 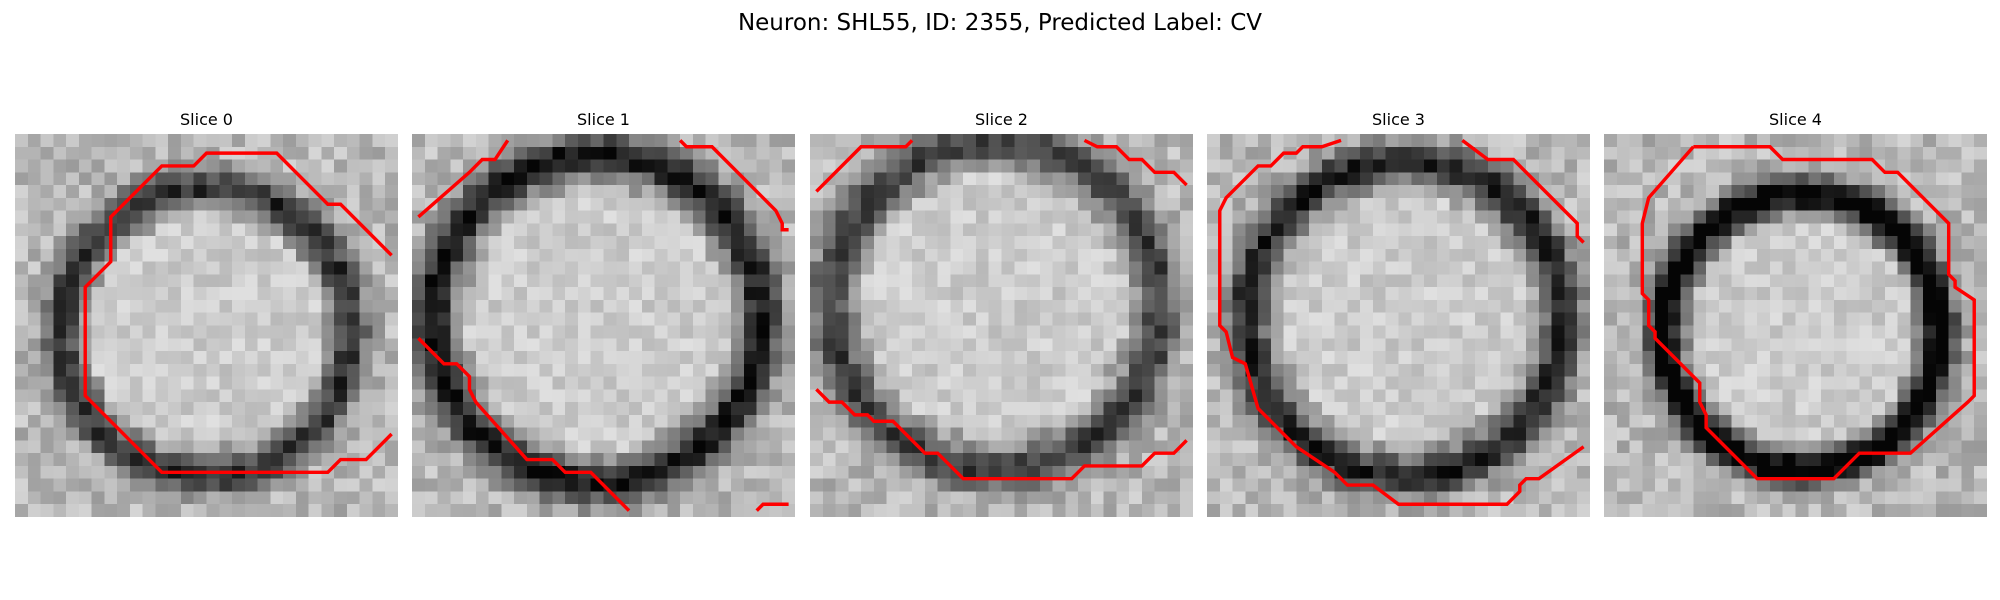 I want to click on cell-contour-lower-right, so click(x=772, y=507).